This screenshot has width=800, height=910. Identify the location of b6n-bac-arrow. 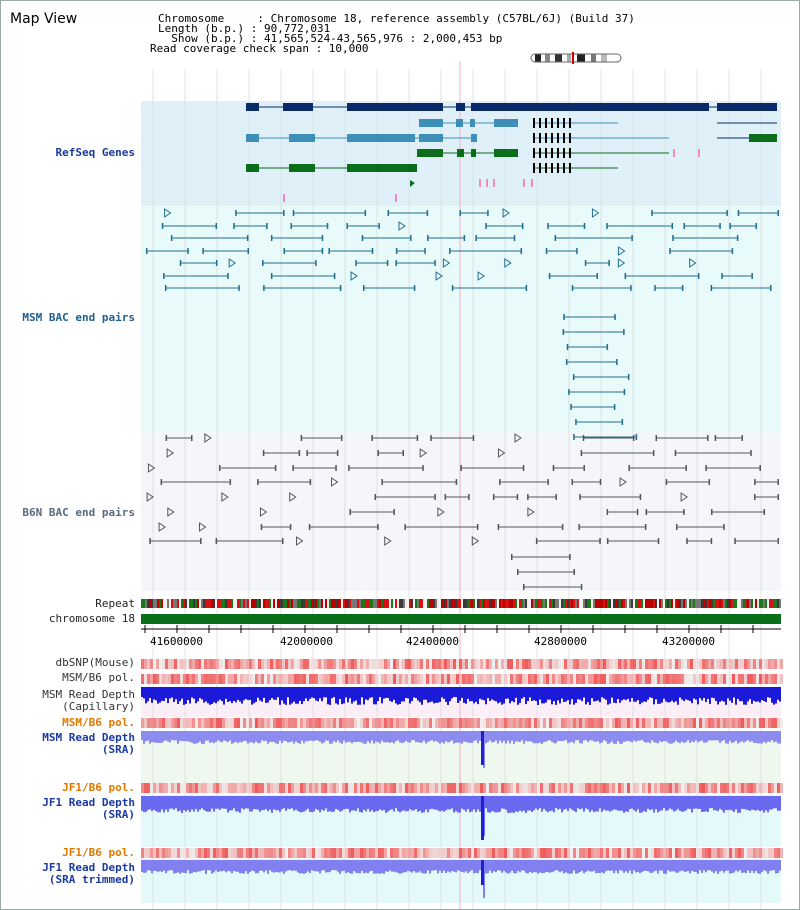
(335, 482).